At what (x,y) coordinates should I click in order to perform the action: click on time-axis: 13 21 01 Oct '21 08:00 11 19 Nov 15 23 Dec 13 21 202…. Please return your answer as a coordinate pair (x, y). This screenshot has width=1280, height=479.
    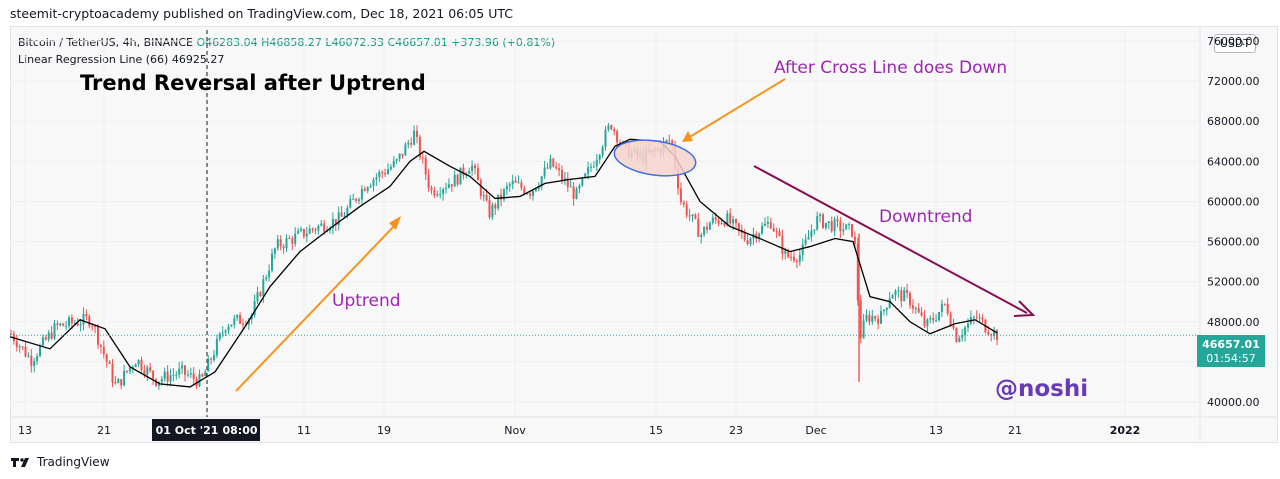
    Looking at the image, I should click on (579, 430).